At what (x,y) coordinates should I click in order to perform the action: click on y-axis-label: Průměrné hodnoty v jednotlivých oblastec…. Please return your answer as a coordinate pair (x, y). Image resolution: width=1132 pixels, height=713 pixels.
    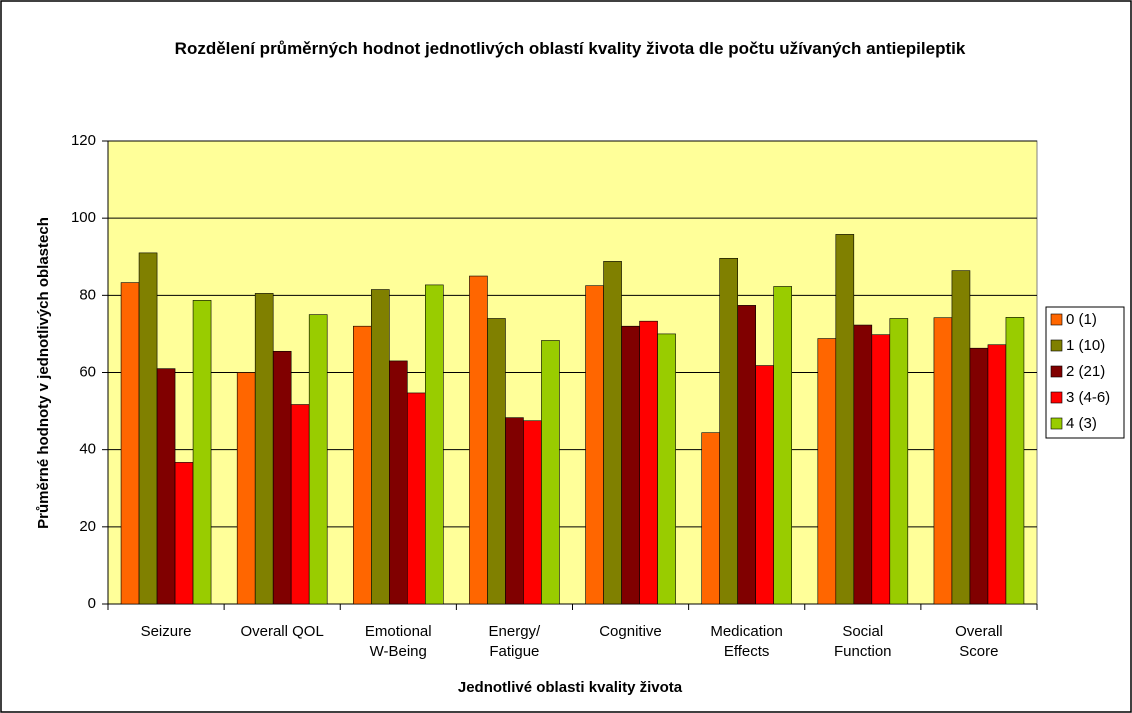
    Looking at the image, I should click on (43, 373).